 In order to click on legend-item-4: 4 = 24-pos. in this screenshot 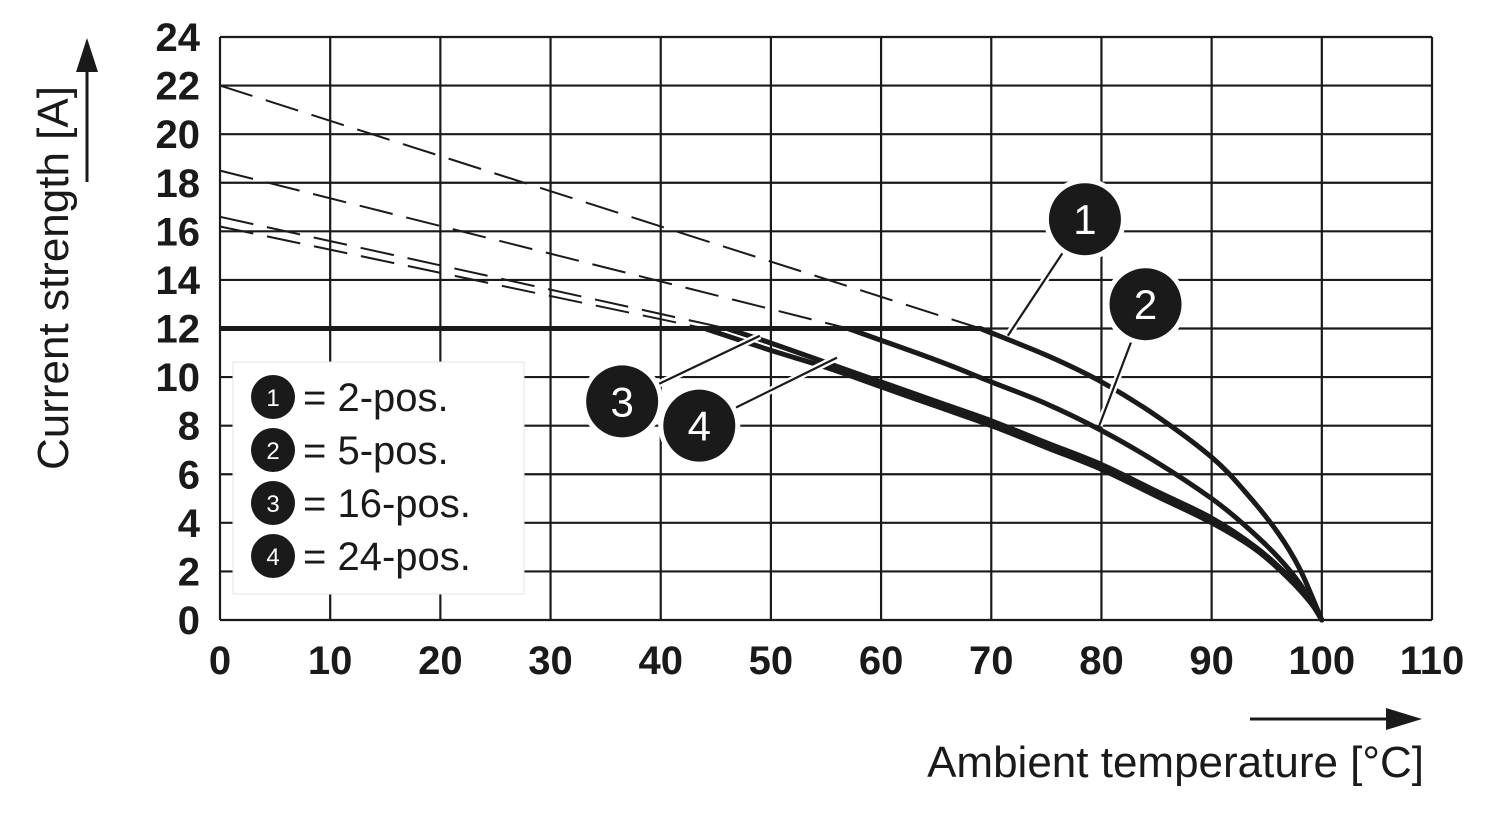, I will do `click(361, 556)`.